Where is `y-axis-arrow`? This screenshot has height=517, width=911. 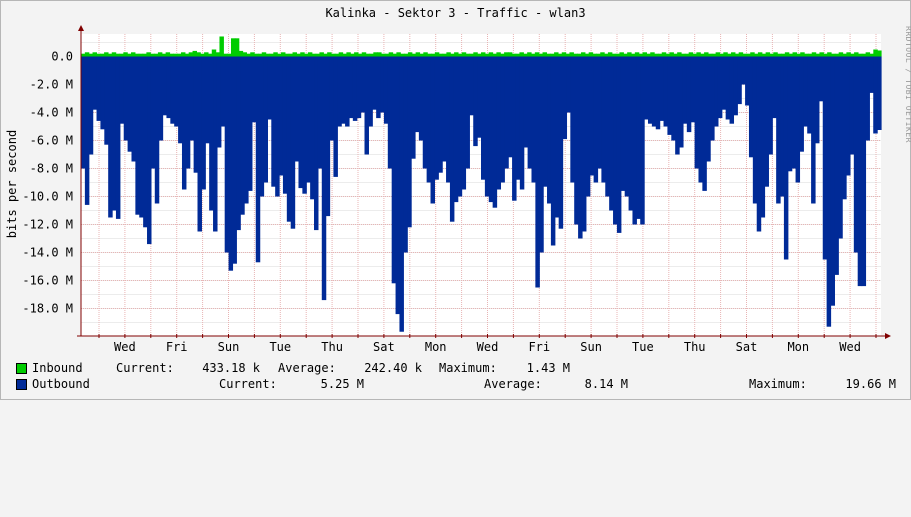
y-axis-arrow is located at coordinates (81, 28).